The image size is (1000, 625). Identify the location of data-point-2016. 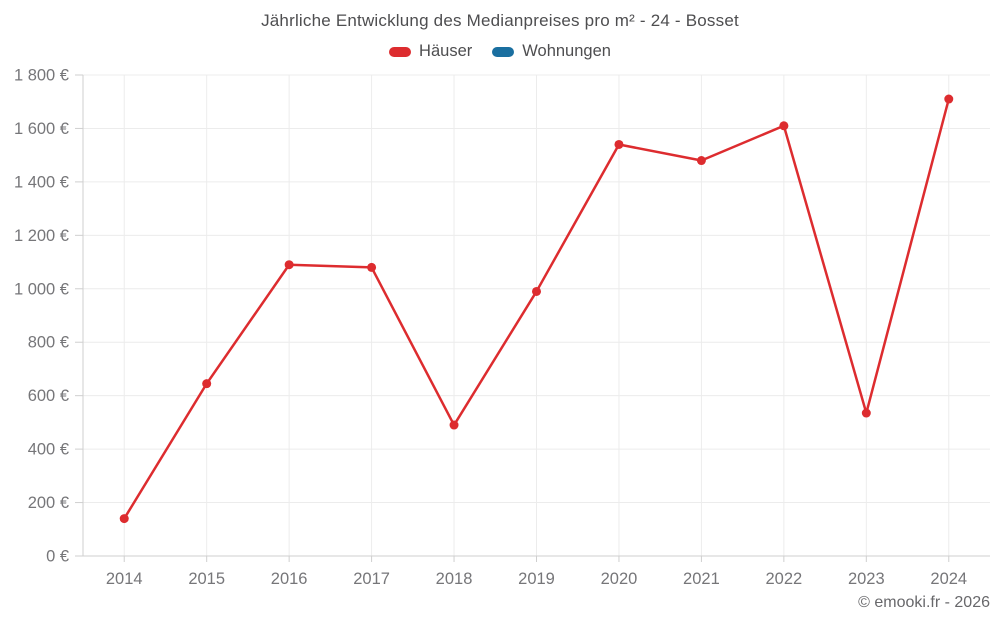
(289, 265).